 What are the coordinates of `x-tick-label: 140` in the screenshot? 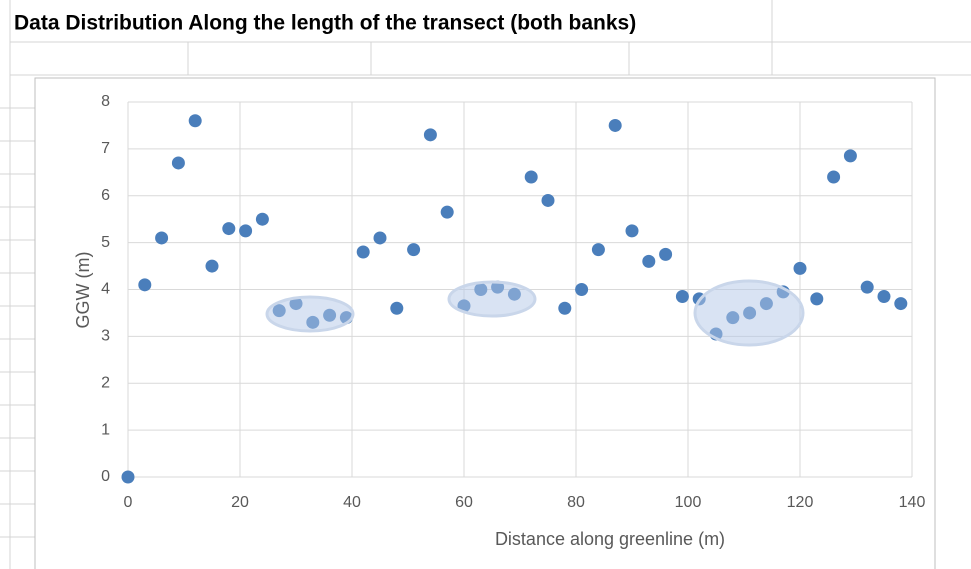 It's located at (912, 502).